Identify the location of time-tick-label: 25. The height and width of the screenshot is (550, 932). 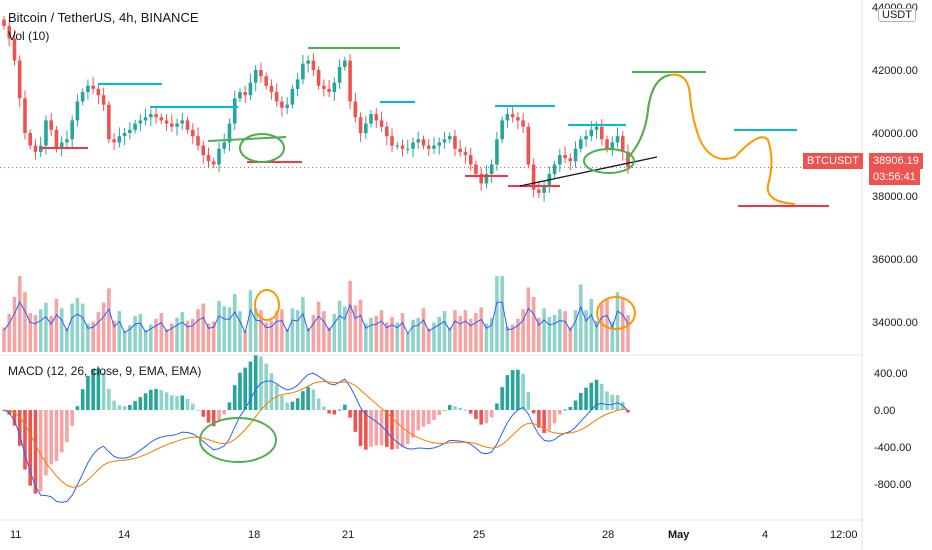
(479, 535).